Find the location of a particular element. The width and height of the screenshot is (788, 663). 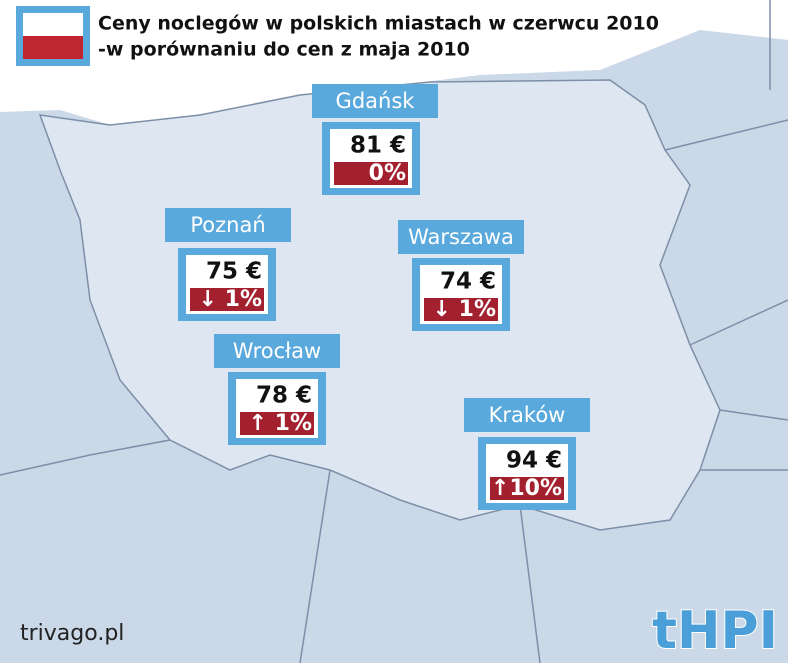

city: Wrocław 78 €↑ 1% is located at coordinates (277, 389).